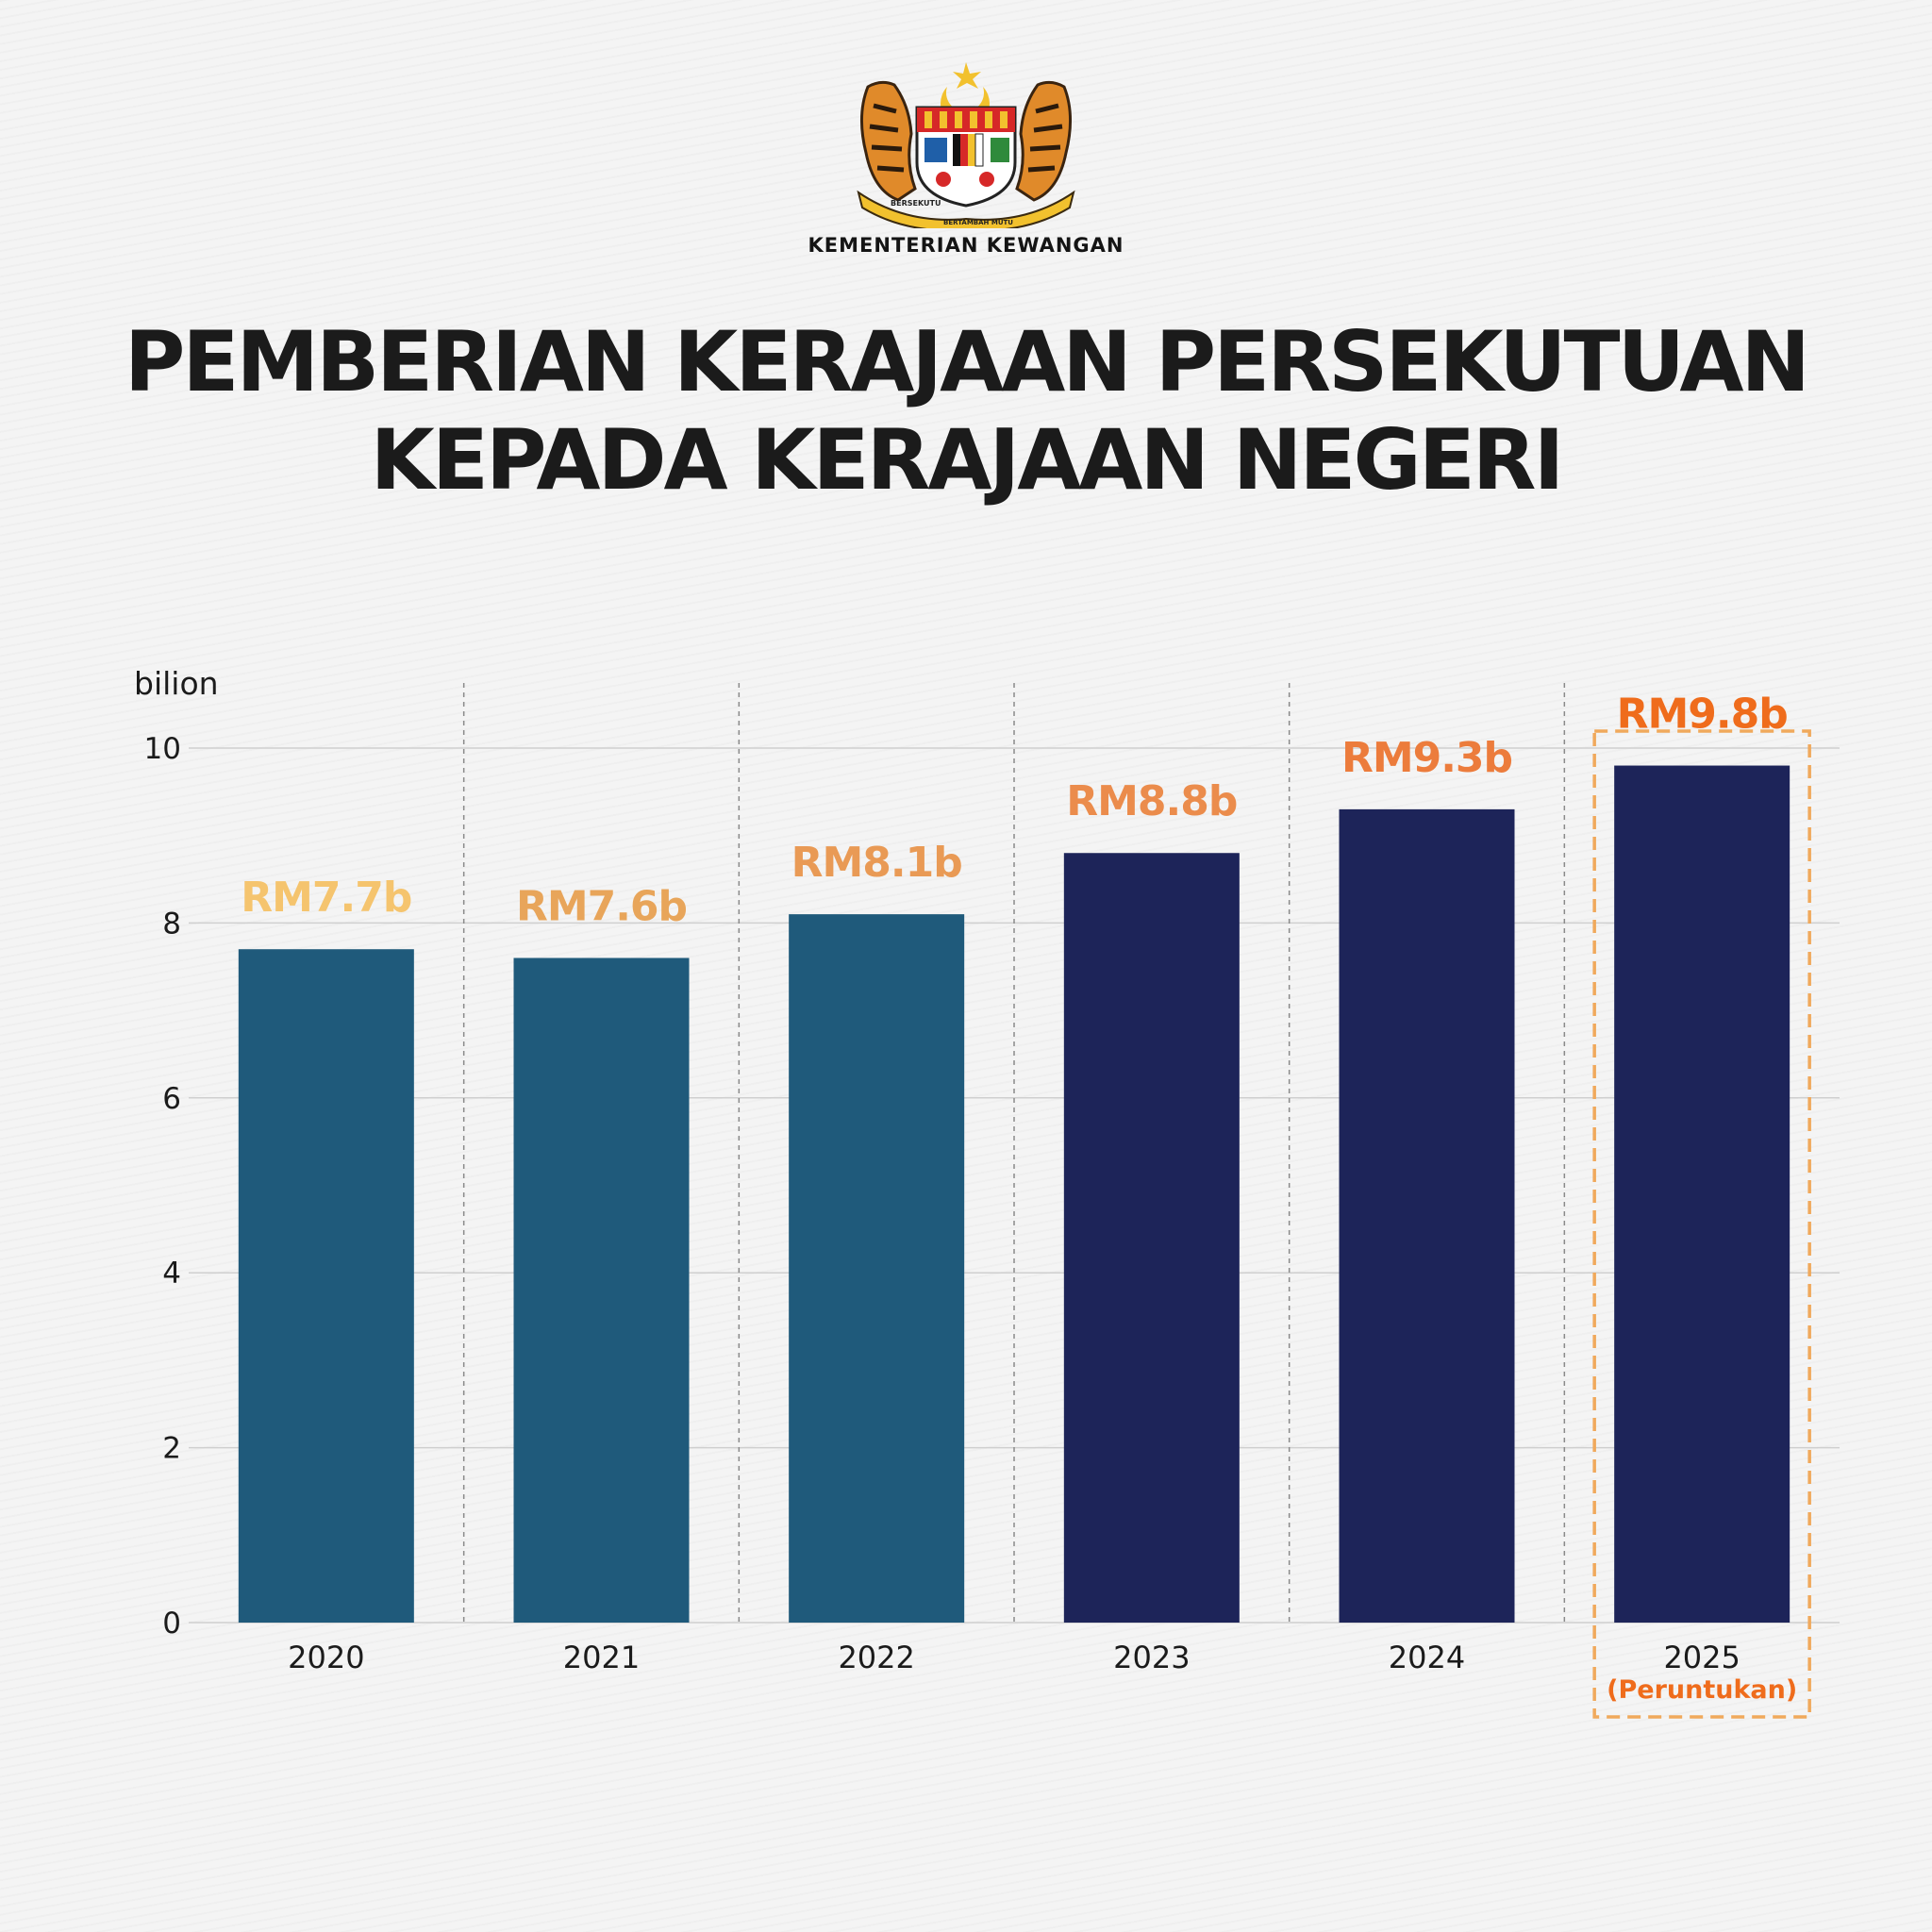 The image size is (1932, 1932). Describe the element at coordinates (967, 459) in the screenshot. I see `title-line-2: KEPADA KERAJAAN NEGERI` at that location.